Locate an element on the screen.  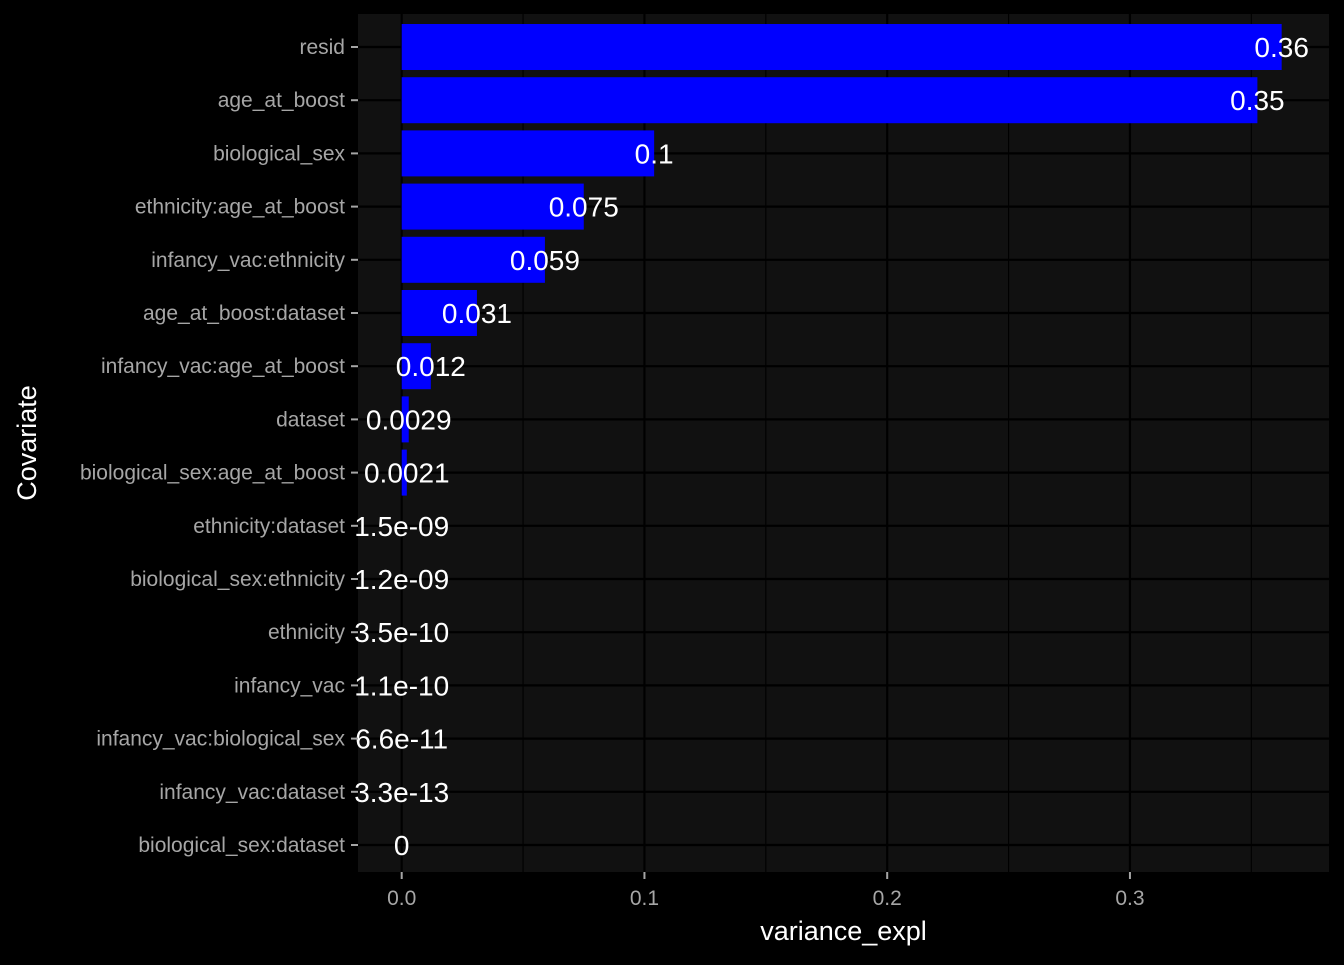
x-tick-label: 0.1 is located at coordinates (644, 898).